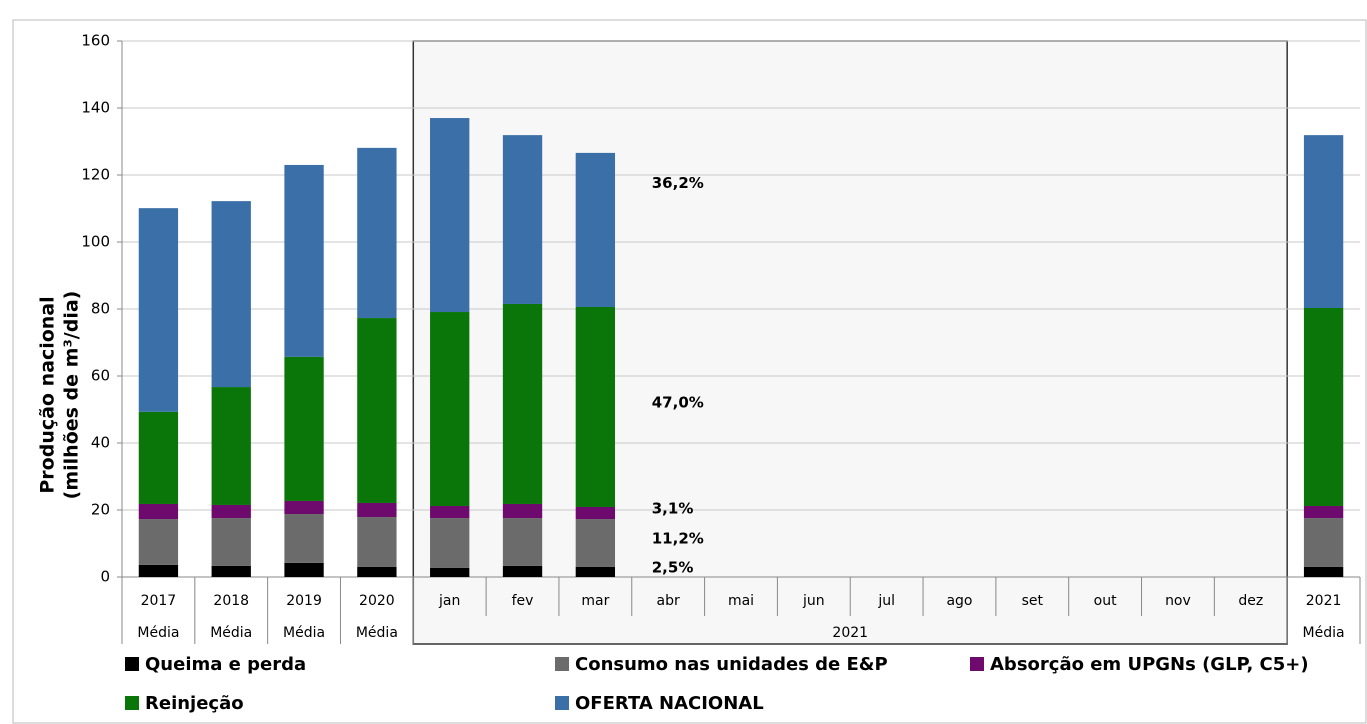  What do you see at coordinates (673, 509) in the screenshot?
I see `annotation: 3,1%` at bounding box center [673, 509].